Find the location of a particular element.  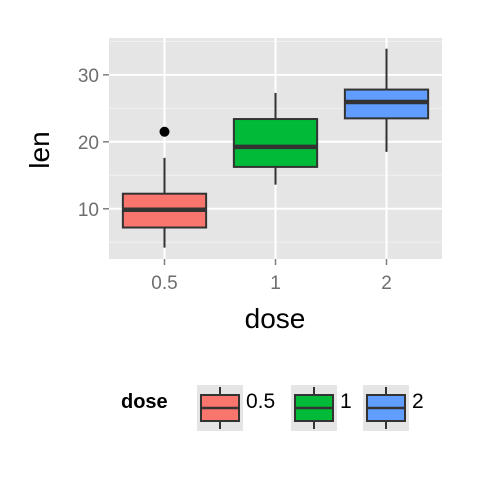

legend-label: 2 is located at coordinates (418, 401).